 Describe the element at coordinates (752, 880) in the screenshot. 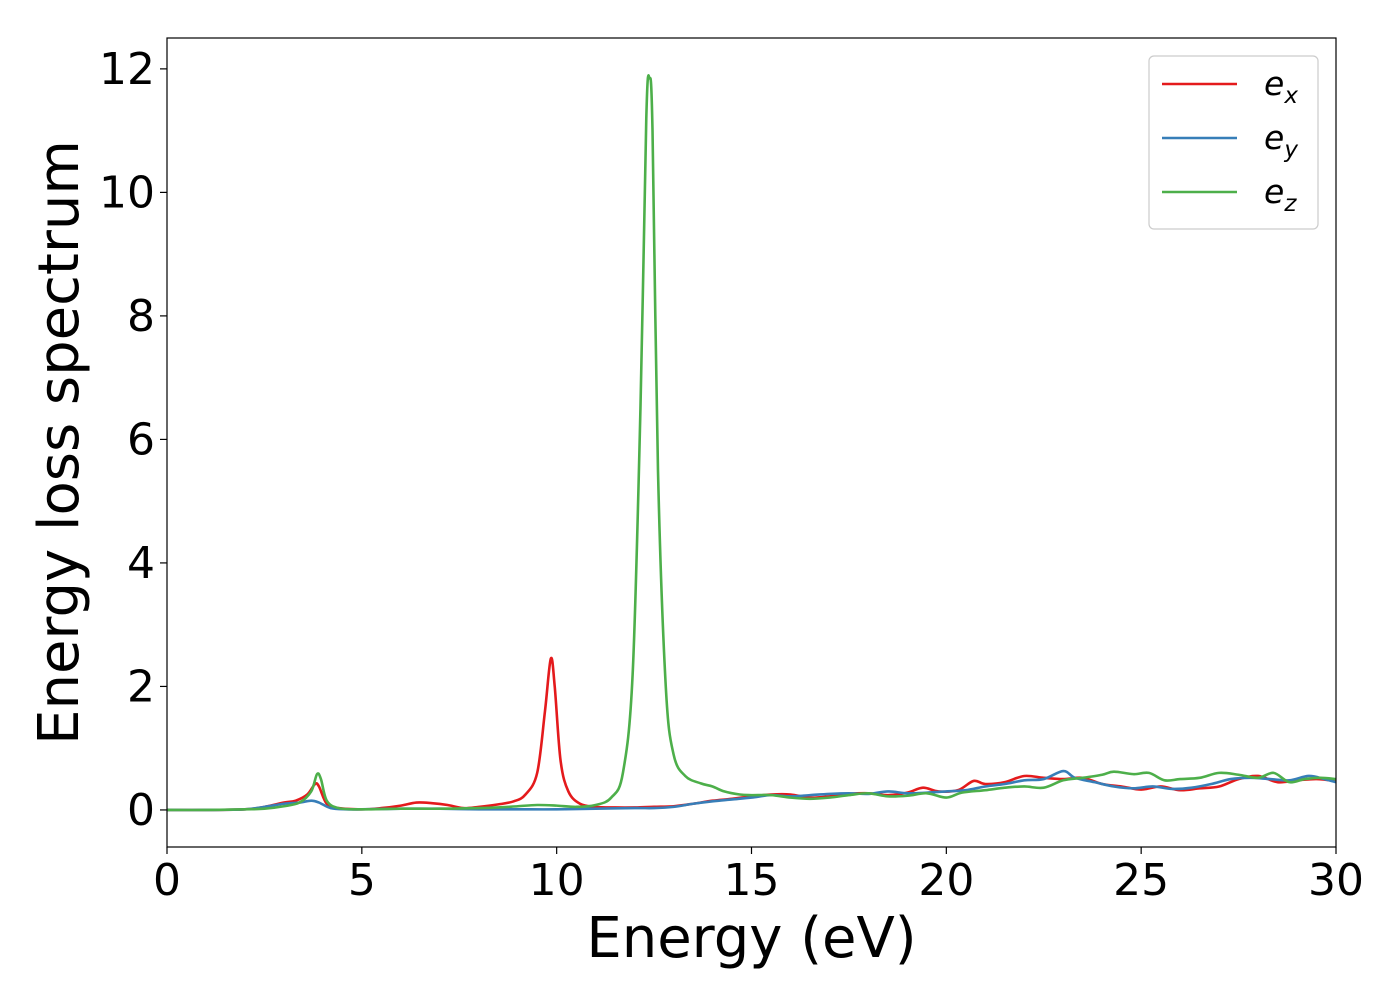

I see `x-tick-label: 15` at that location.